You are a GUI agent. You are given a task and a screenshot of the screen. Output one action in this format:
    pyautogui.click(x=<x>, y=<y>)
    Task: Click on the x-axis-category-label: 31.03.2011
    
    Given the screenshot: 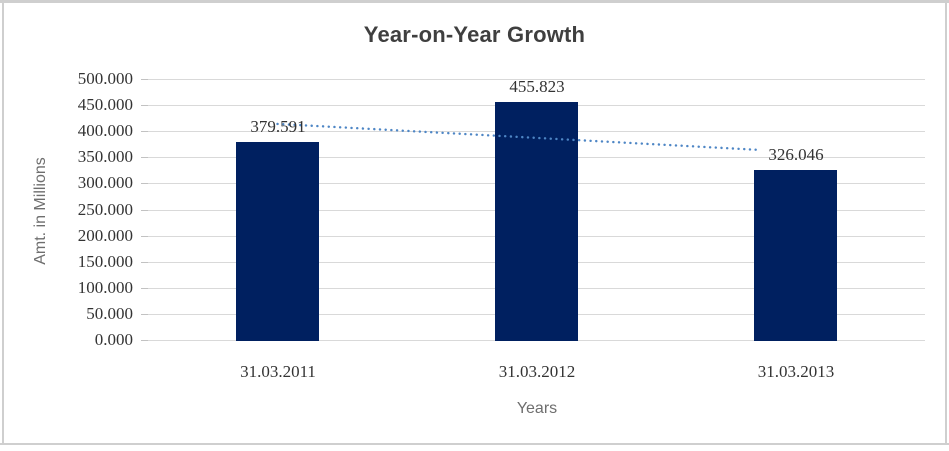 What is the action you would take?
    pyautogui.click(x=278, y=371)
    